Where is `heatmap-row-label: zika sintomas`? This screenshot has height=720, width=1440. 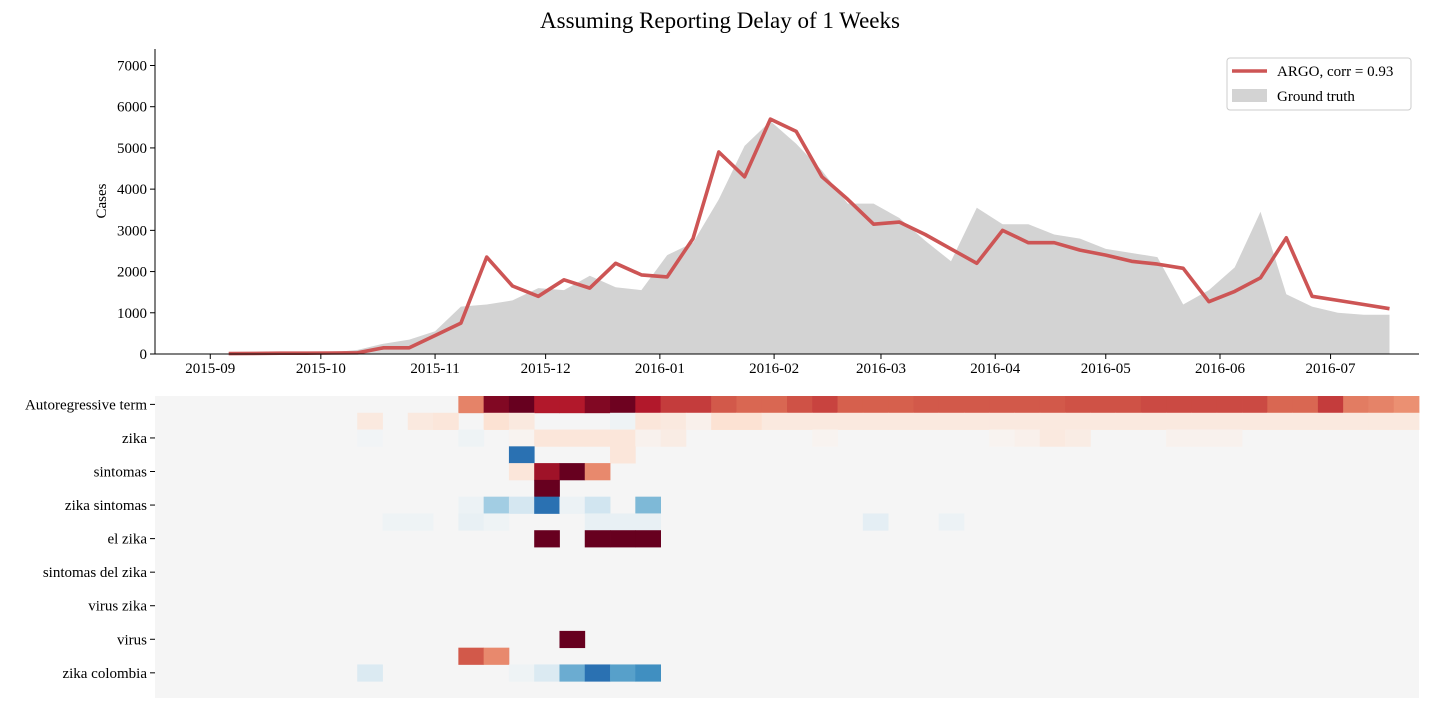
heatmap-row-label: zika sintomas is located at coordinates (106, 506).